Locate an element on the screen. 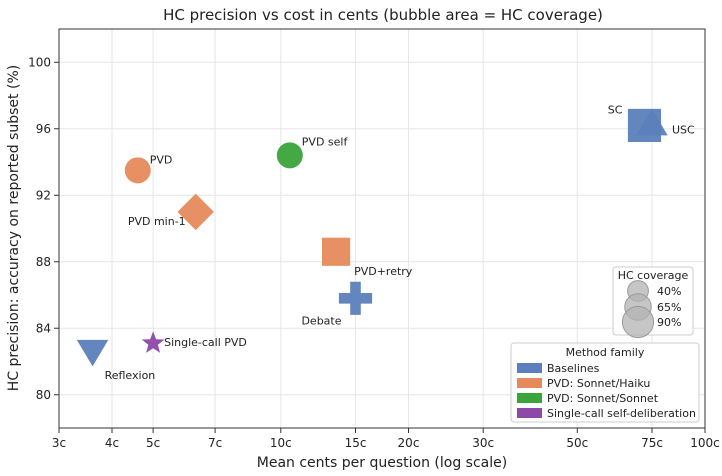 The height and width of the screenshot is (476, 722). point-pvd is located at coordinates (137, 170).